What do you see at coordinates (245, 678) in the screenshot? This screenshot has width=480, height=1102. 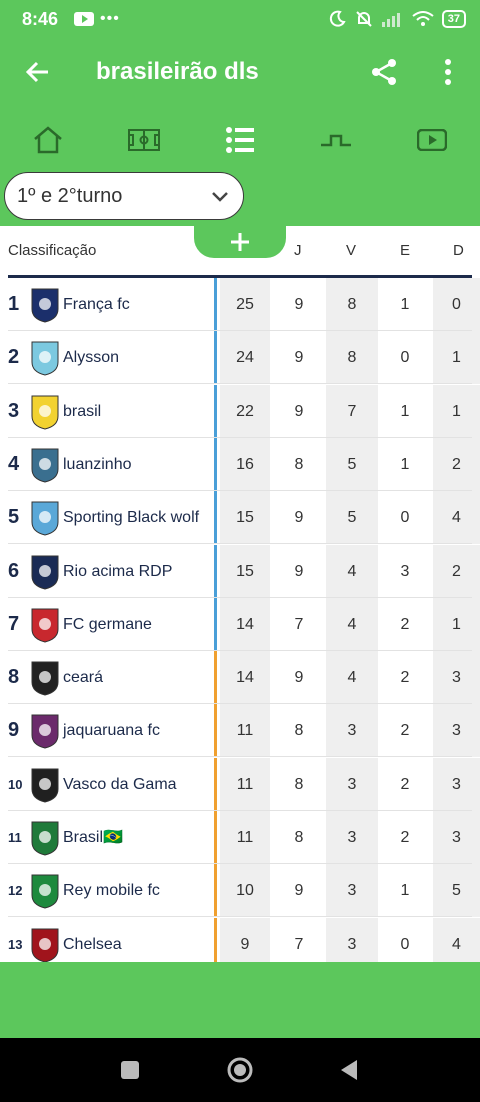 I see `points-cell: 14` at bounding box center [245, 678].